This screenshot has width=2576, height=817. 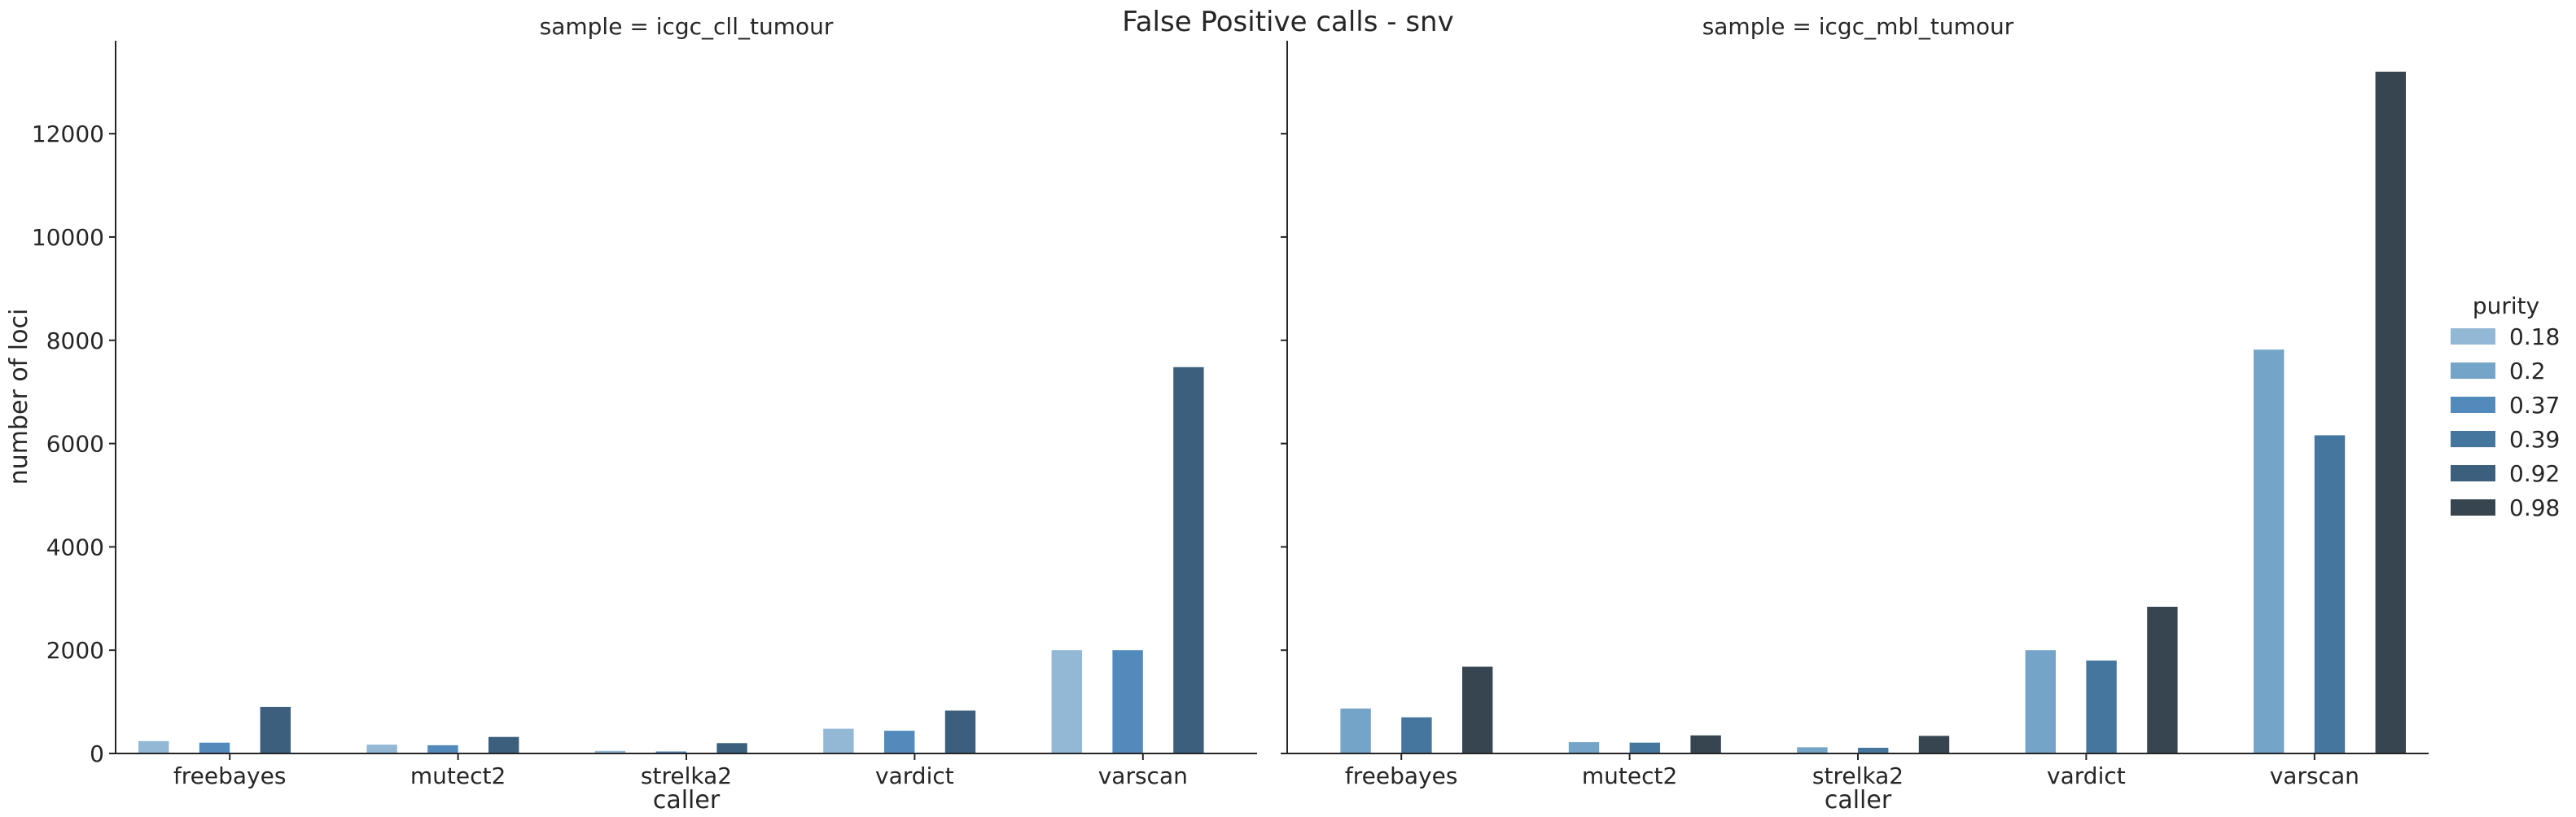 What do you see at coordinates (2506, 305) in the screenshot?
I see `legend-title: purity` at bounding box center [2506, 305].